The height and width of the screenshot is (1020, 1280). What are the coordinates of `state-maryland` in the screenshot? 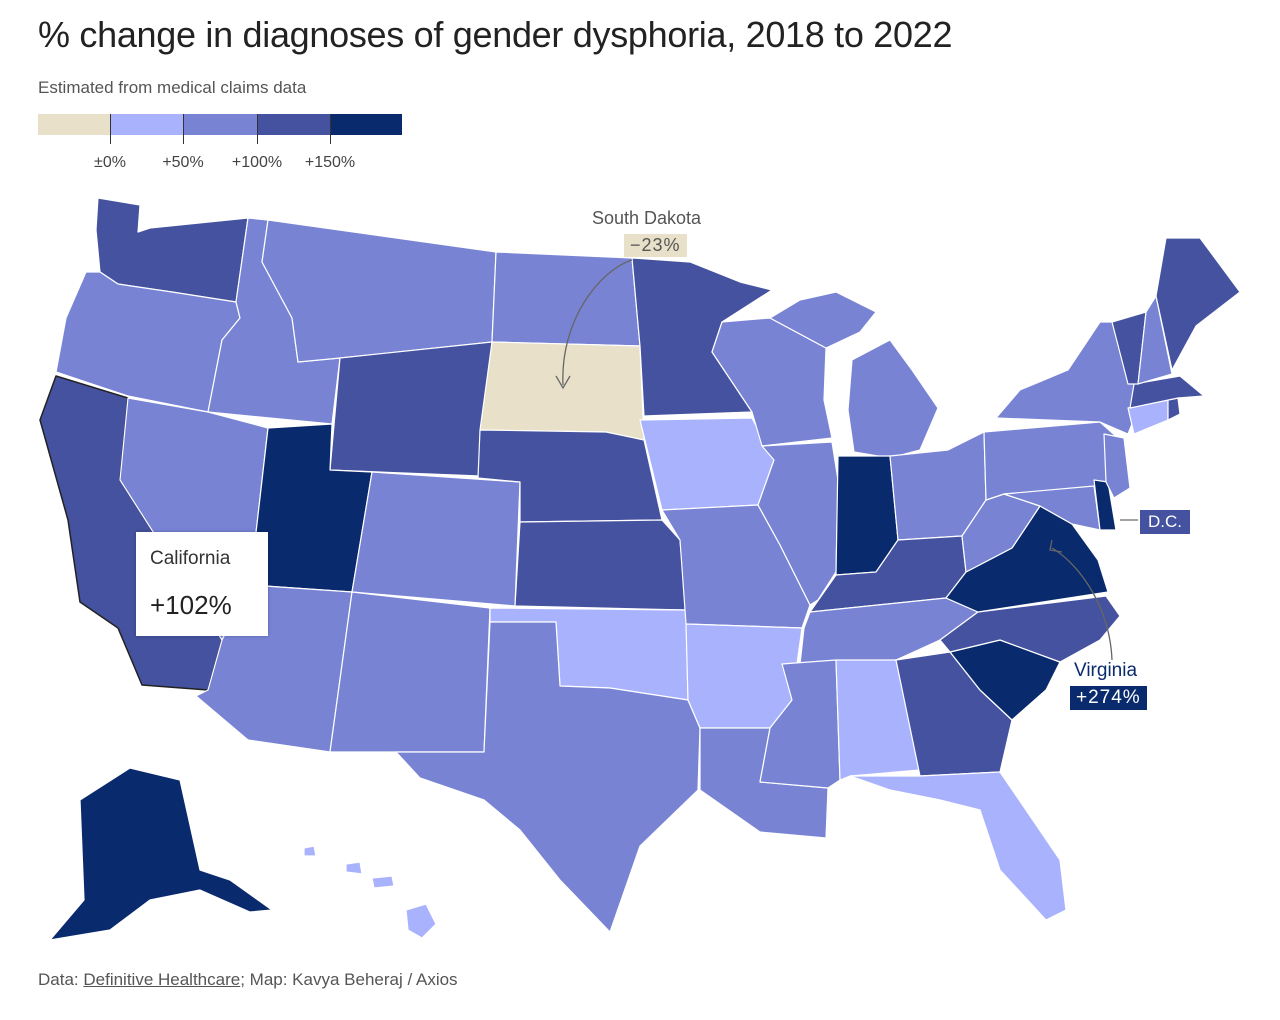 It's located at (1052, 508).